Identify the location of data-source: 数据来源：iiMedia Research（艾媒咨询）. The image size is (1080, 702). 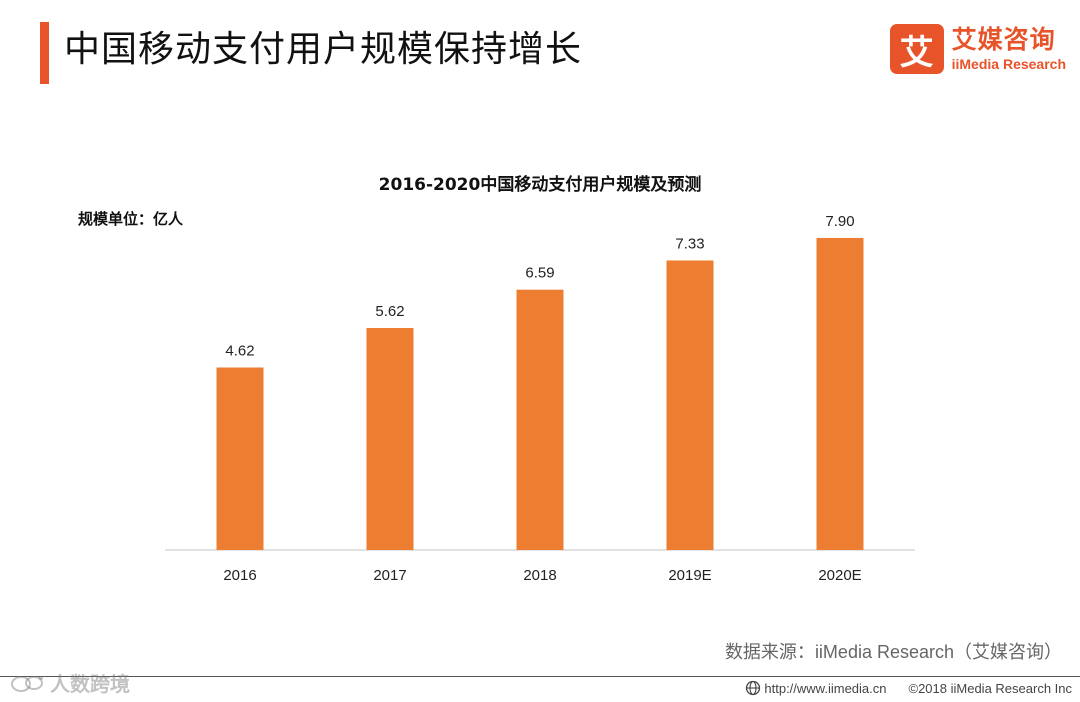
(893, 651).